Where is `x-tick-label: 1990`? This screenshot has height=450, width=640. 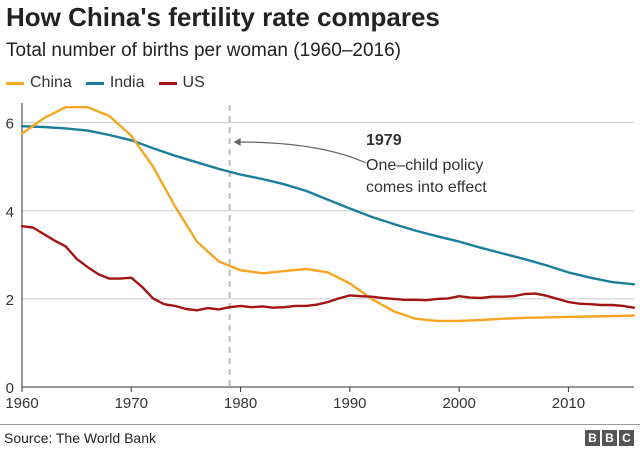
x-tick-label: 1990 is located at coordinates (349, 403).